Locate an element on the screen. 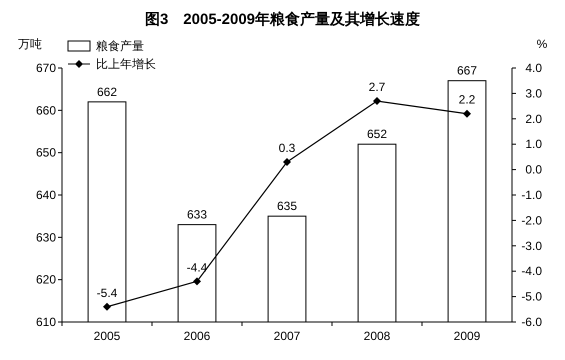 The width and height of the screenshot is (565, 360). data-label: 635 is located at coordinates (287, 206).